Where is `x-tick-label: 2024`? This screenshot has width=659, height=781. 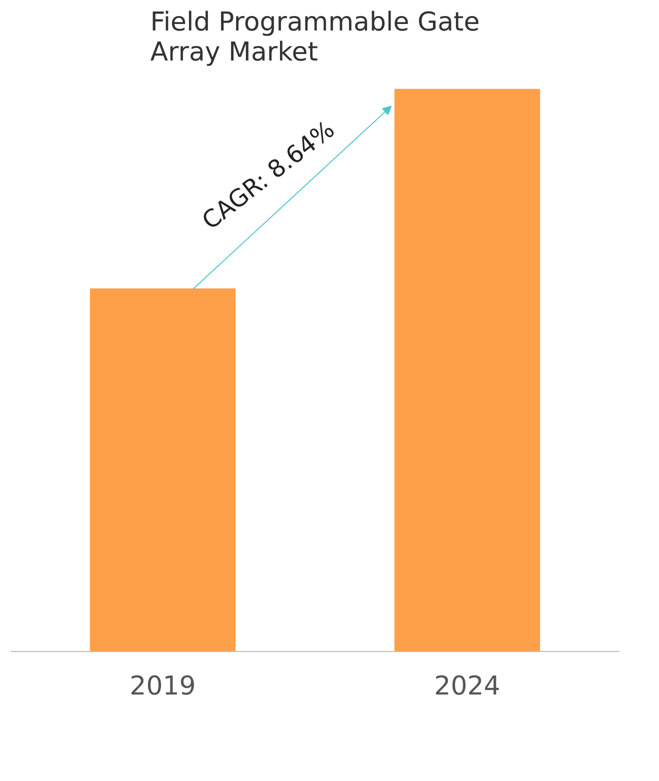 x-tick-label: 2024 is located at coordinates (467, 687).